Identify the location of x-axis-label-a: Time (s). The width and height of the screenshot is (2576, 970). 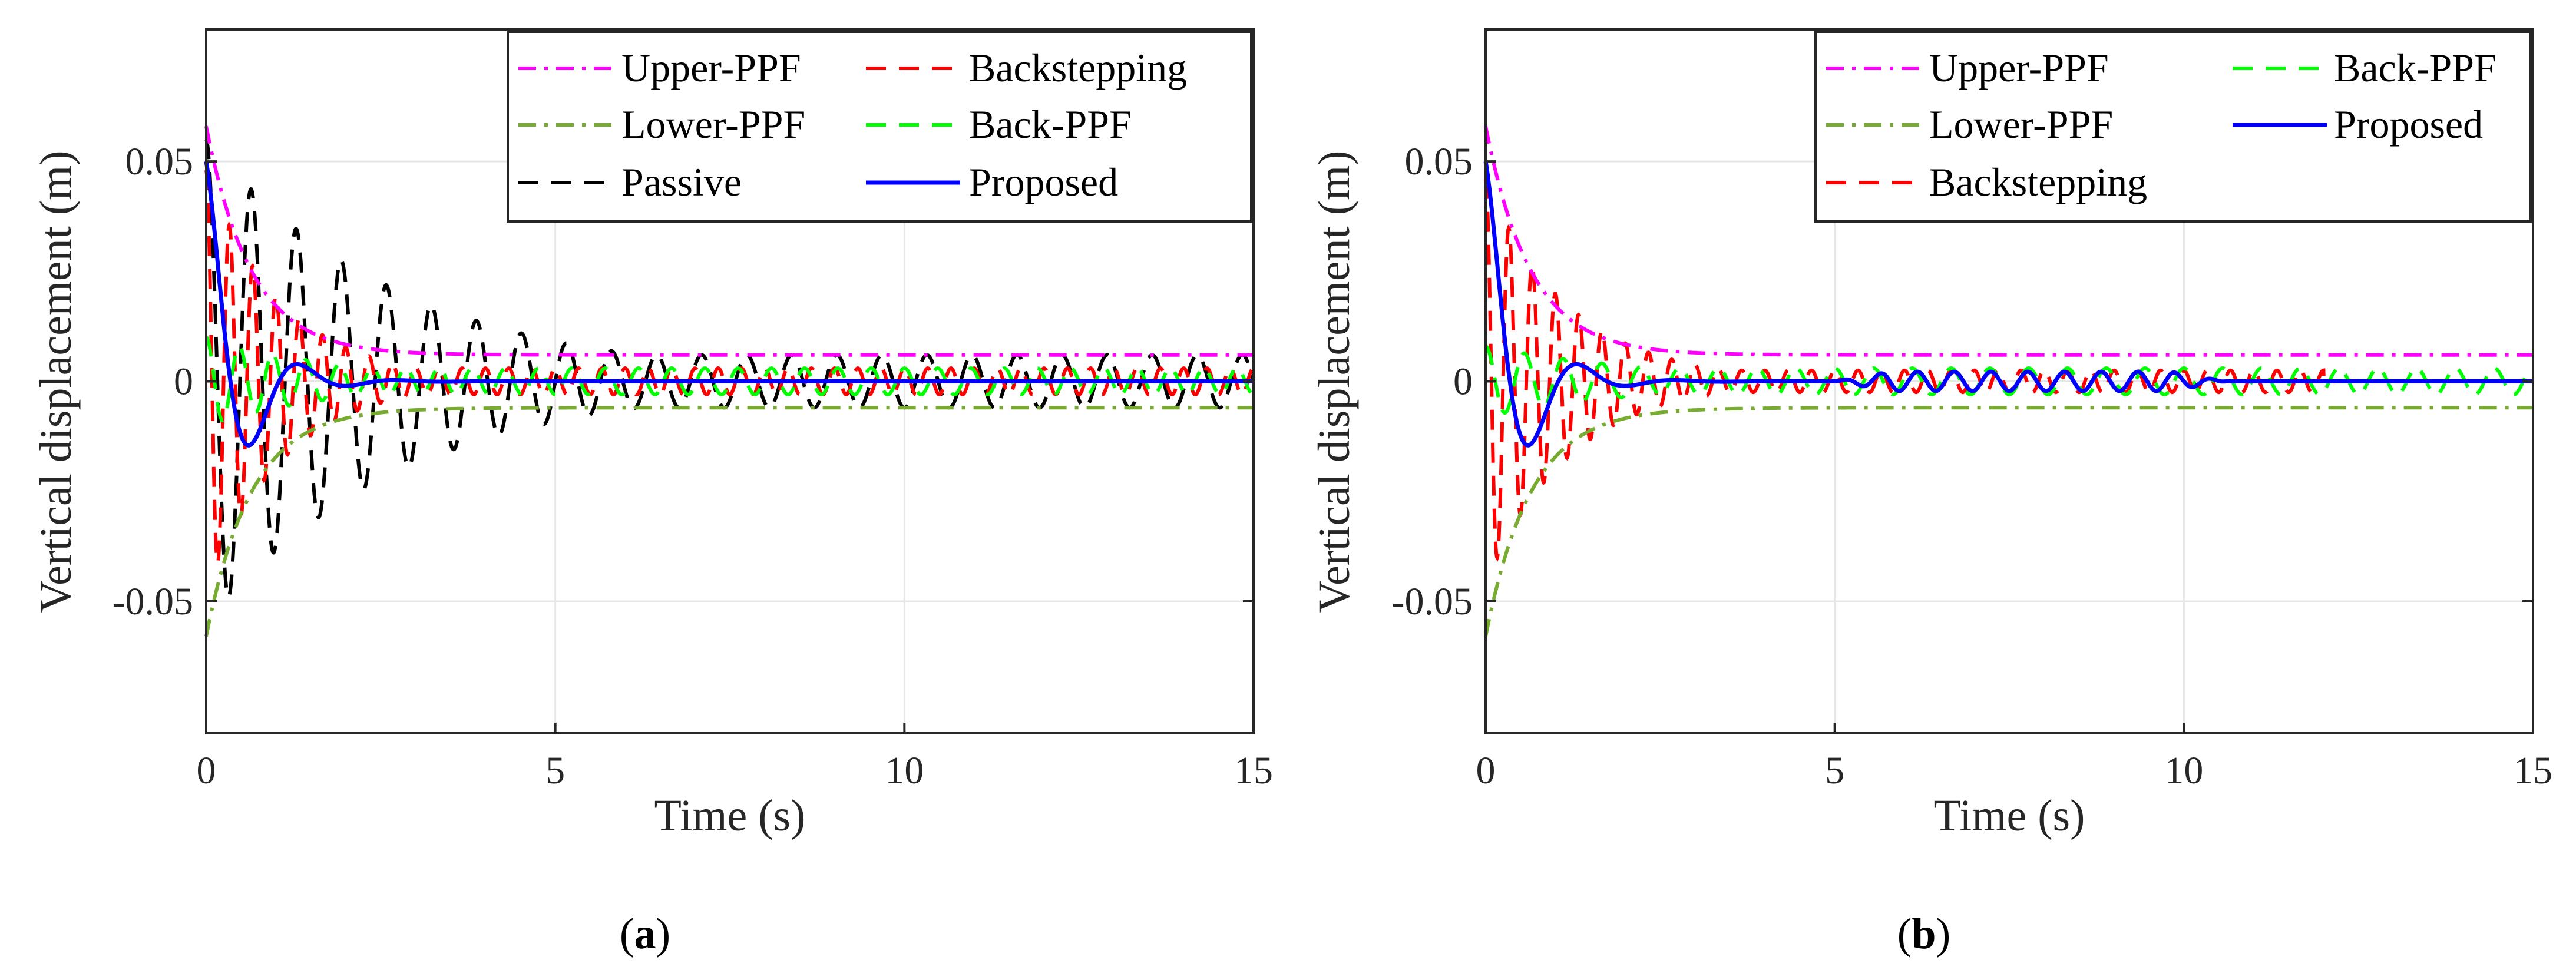
(730, 815).